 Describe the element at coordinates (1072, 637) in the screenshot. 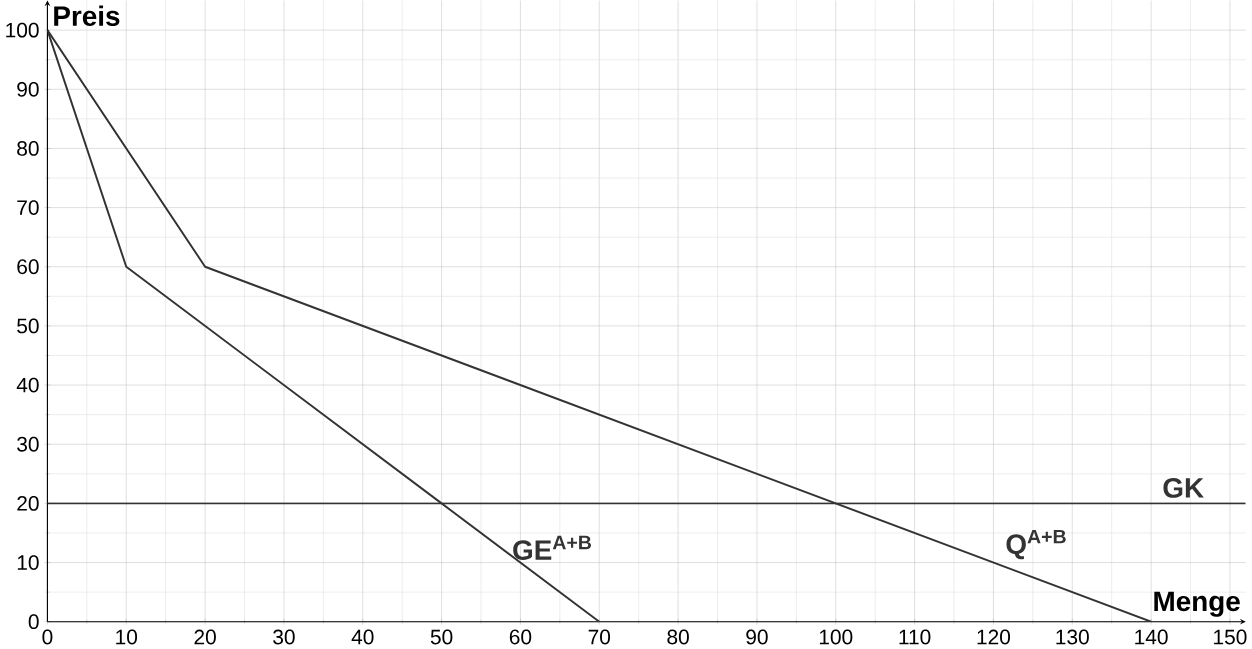

I see `x-tick-label: 130` at that location.